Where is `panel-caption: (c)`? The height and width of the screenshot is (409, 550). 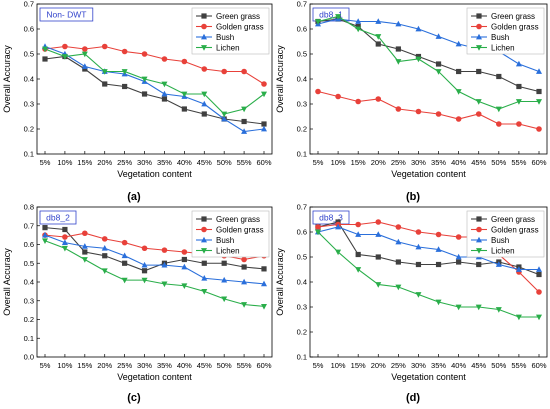
panel-caption: (c) is located at coordinates (134, 398).